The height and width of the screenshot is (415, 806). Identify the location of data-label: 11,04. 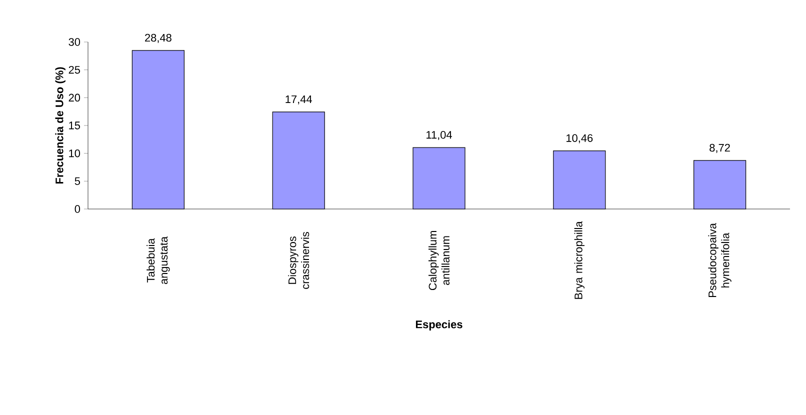
(439, 135).